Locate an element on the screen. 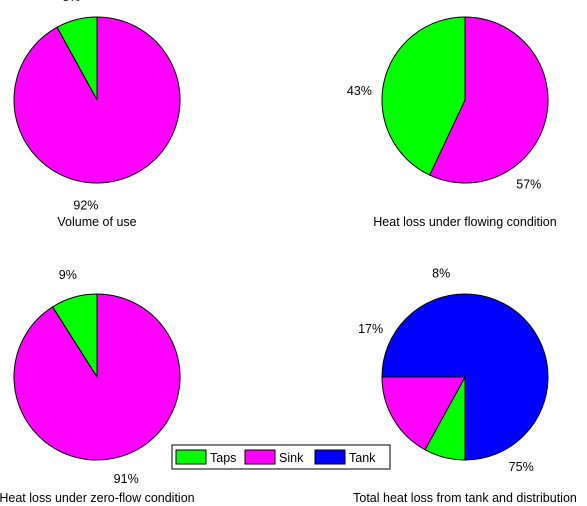  pie-title: Volume of use is located at coordinates (96, 222).